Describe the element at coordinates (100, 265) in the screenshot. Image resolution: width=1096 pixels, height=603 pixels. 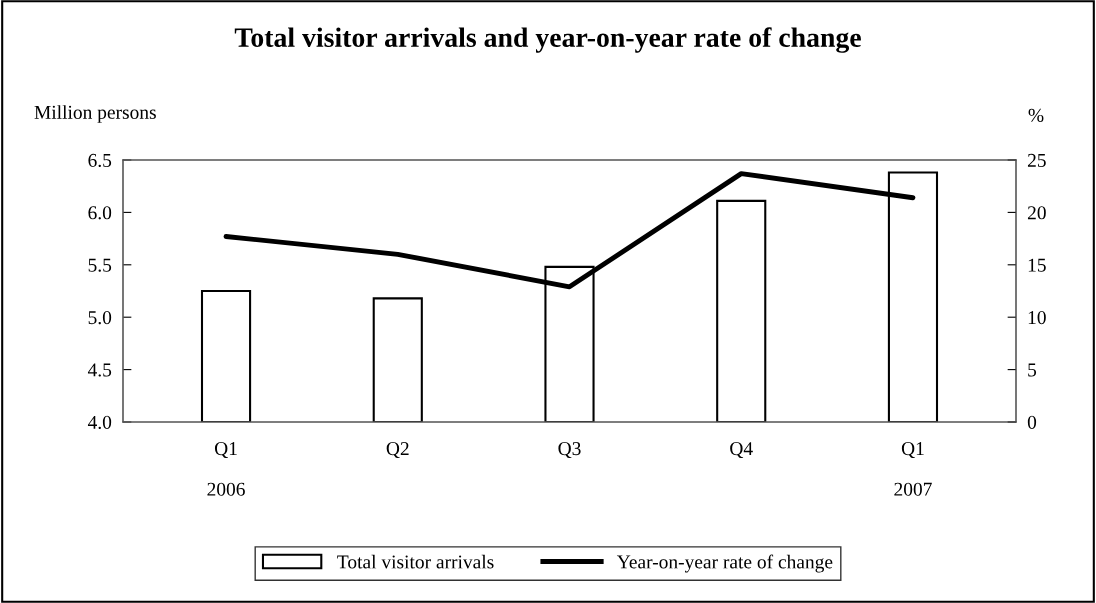
I see `y-tick-label: 5.5` at that location.